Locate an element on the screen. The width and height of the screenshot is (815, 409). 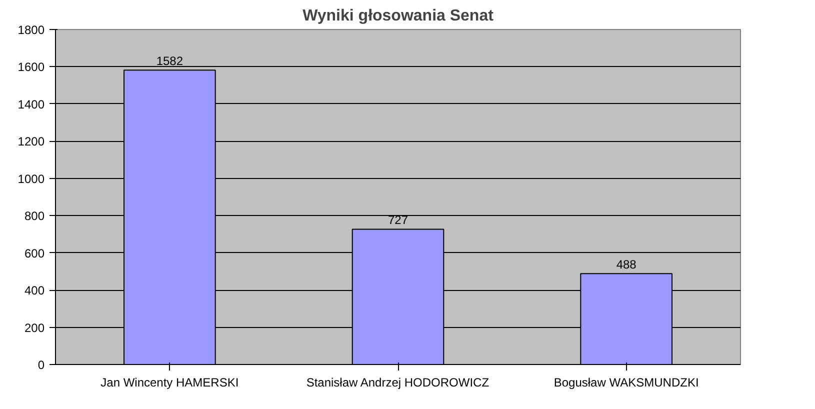
y-tick-label: 1400 is located at coordinates (31, 104).